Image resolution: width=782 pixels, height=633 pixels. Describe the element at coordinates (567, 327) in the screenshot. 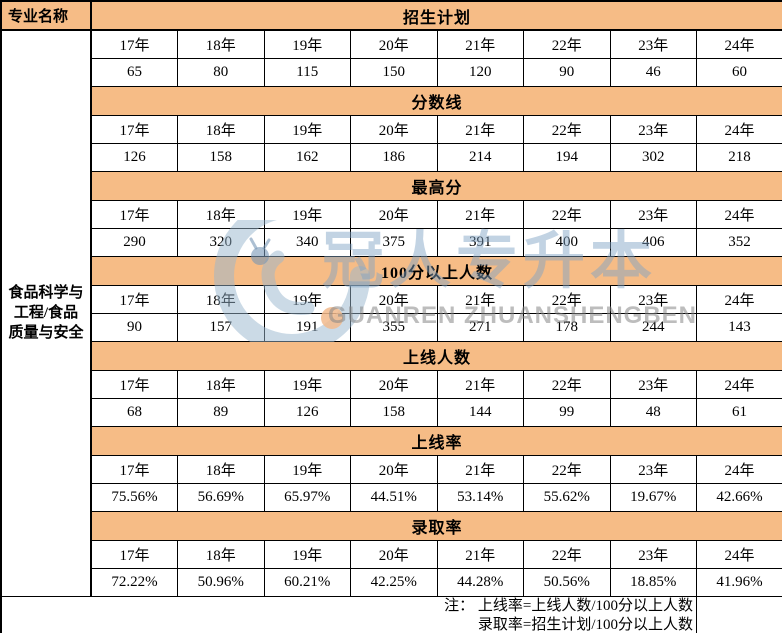

I see `value-cell: 178` at that location.